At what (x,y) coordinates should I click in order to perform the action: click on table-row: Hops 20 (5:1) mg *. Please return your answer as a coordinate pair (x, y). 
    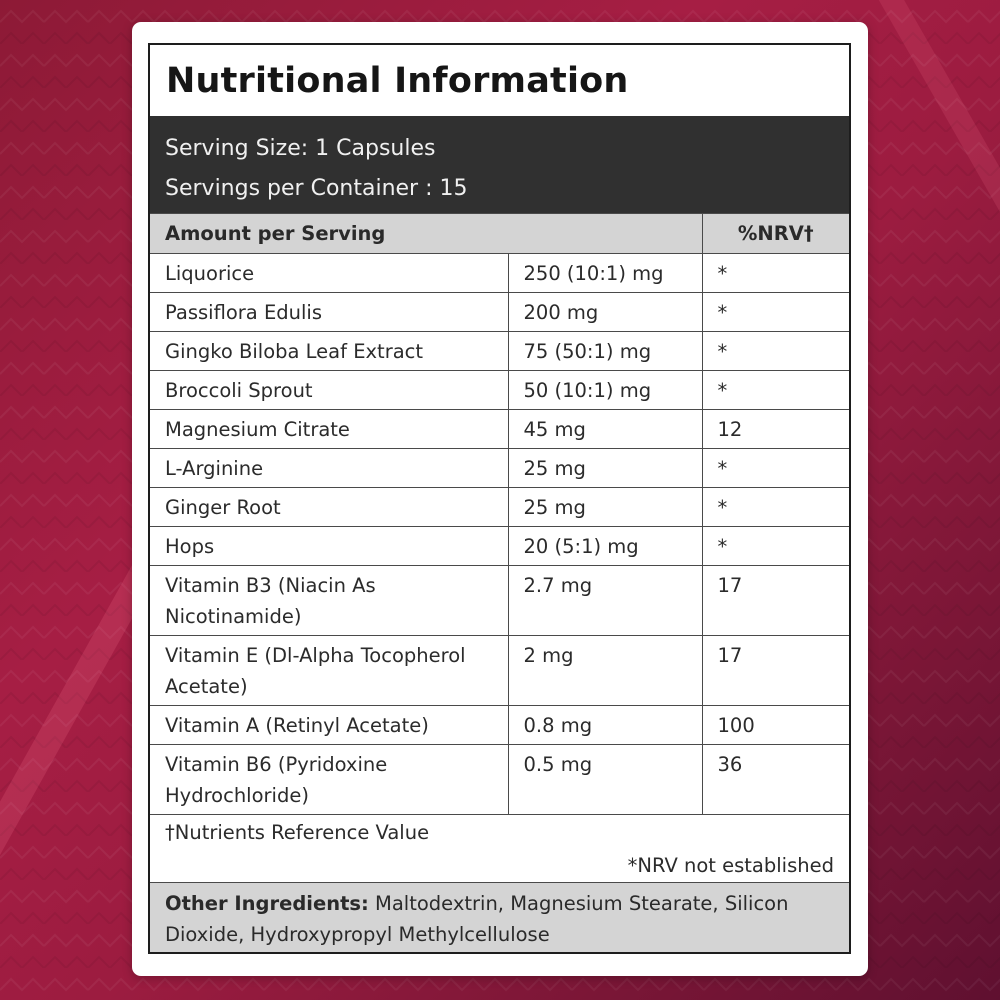
    Looking at the image, I should click on (499, 546).